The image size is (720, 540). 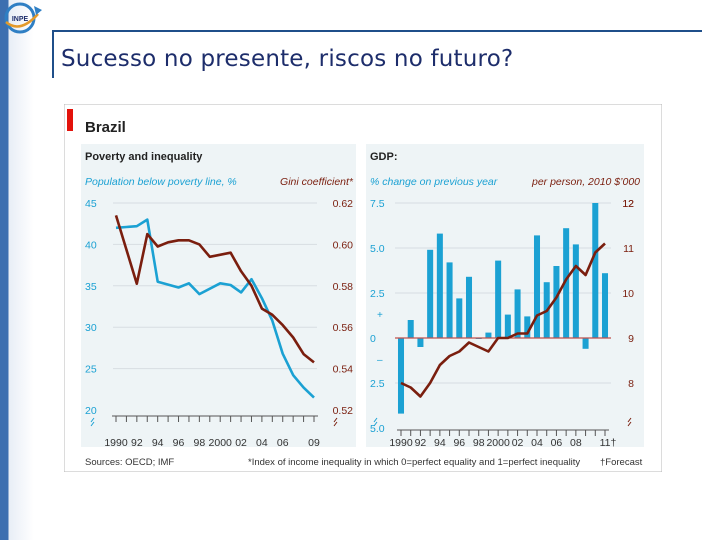 I want to click on gdp-x-tick-label: 1990, so click(x=401, y=443).